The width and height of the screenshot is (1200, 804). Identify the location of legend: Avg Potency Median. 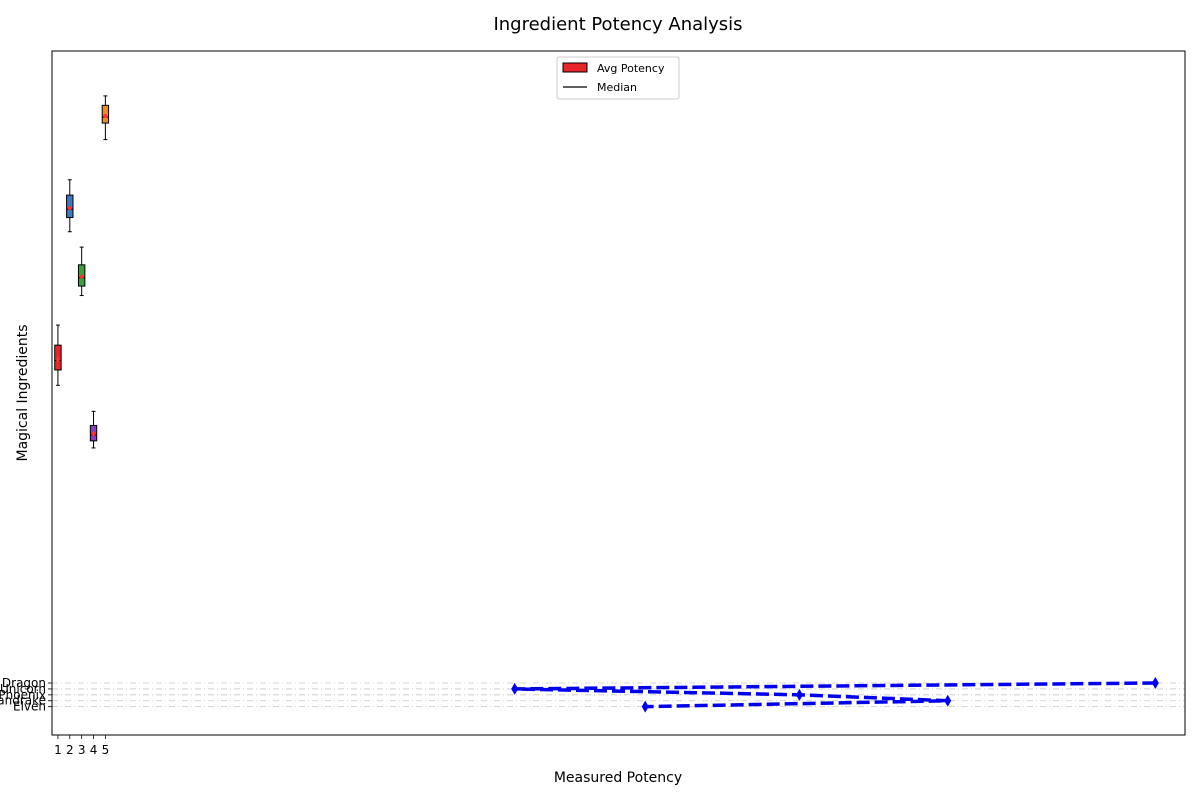
(618, 78).